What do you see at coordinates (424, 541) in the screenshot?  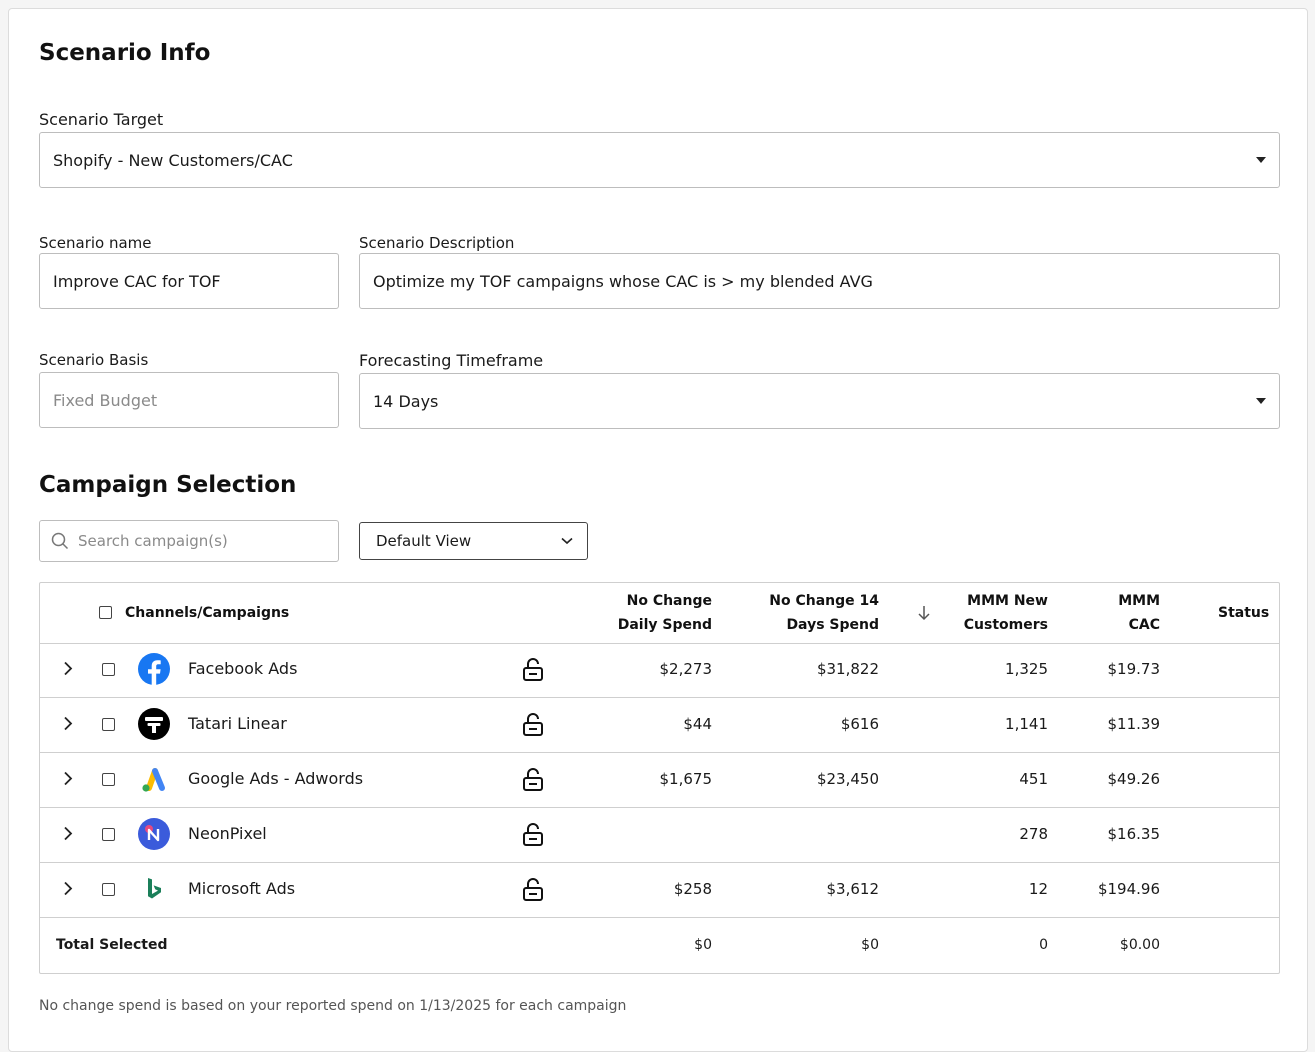 I see `view-select-value: Default View` at bounding box center [424, 541].